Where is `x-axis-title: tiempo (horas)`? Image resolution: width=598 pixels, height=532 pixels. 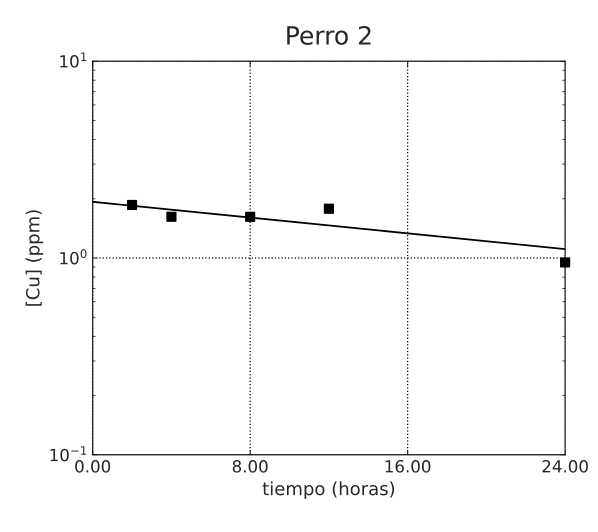
x-axis-title: tiempo (horas) is located at coordinates (328, 490).